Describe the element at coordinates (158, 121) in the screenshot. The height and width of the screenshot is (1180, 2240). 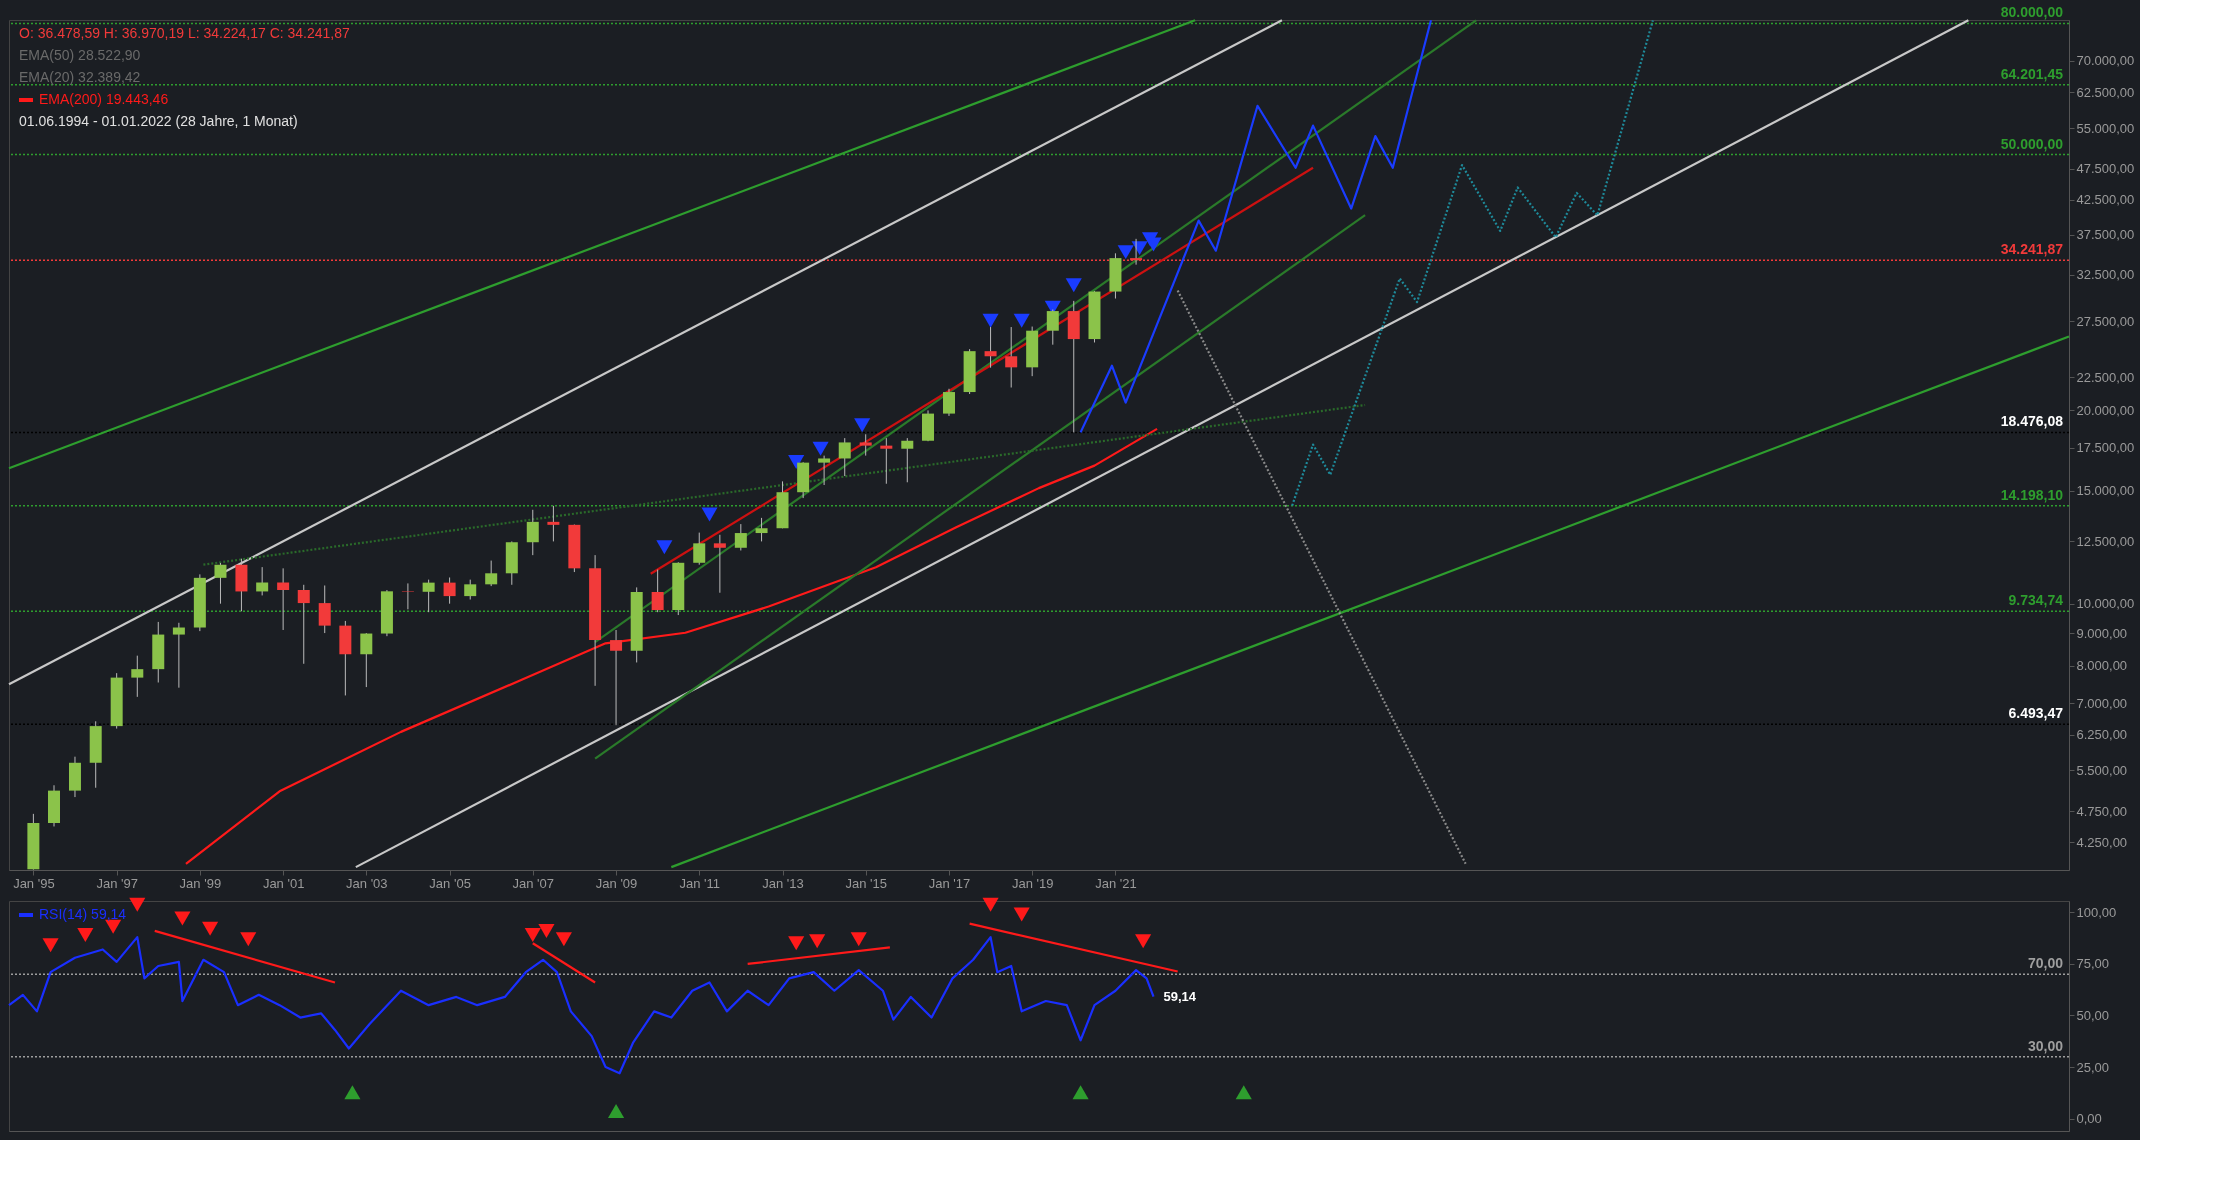
I see `text: 01.06.1994 - 01.01.2022 (28 Jahre, 1 Monat)` at that location.